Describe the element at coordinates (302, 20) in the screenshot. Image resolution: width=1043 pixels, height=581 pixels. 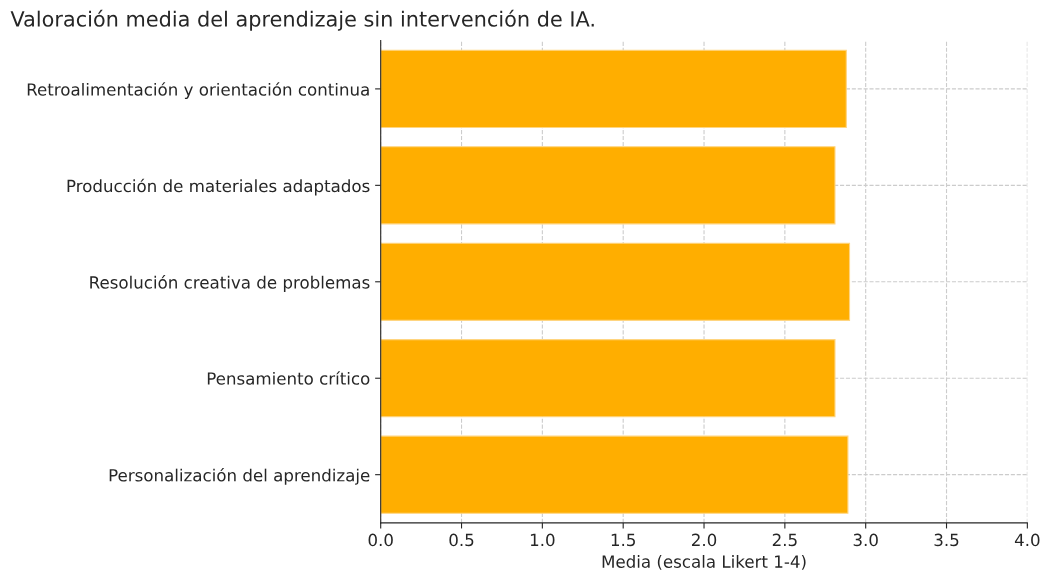
I see `chart-title: Valoración media del aprendizaje sin intervención de IA.` at that location.